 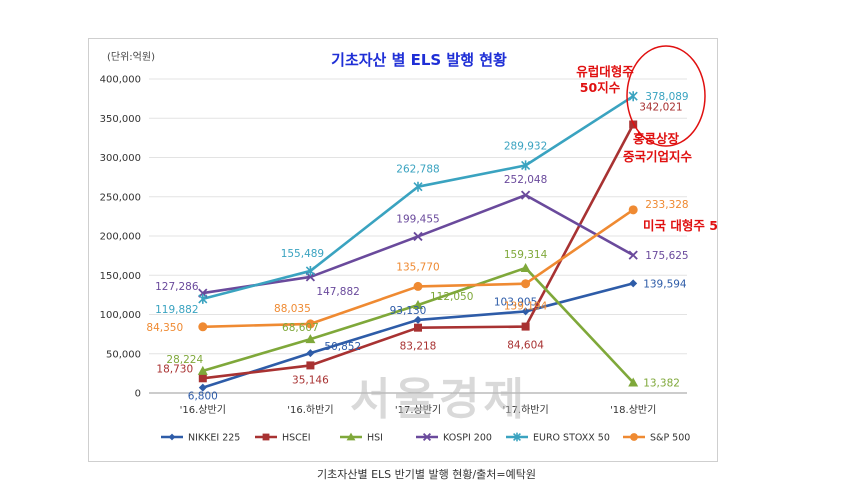 I want to click on highlight-ellipse, so click(x=666, y=96).